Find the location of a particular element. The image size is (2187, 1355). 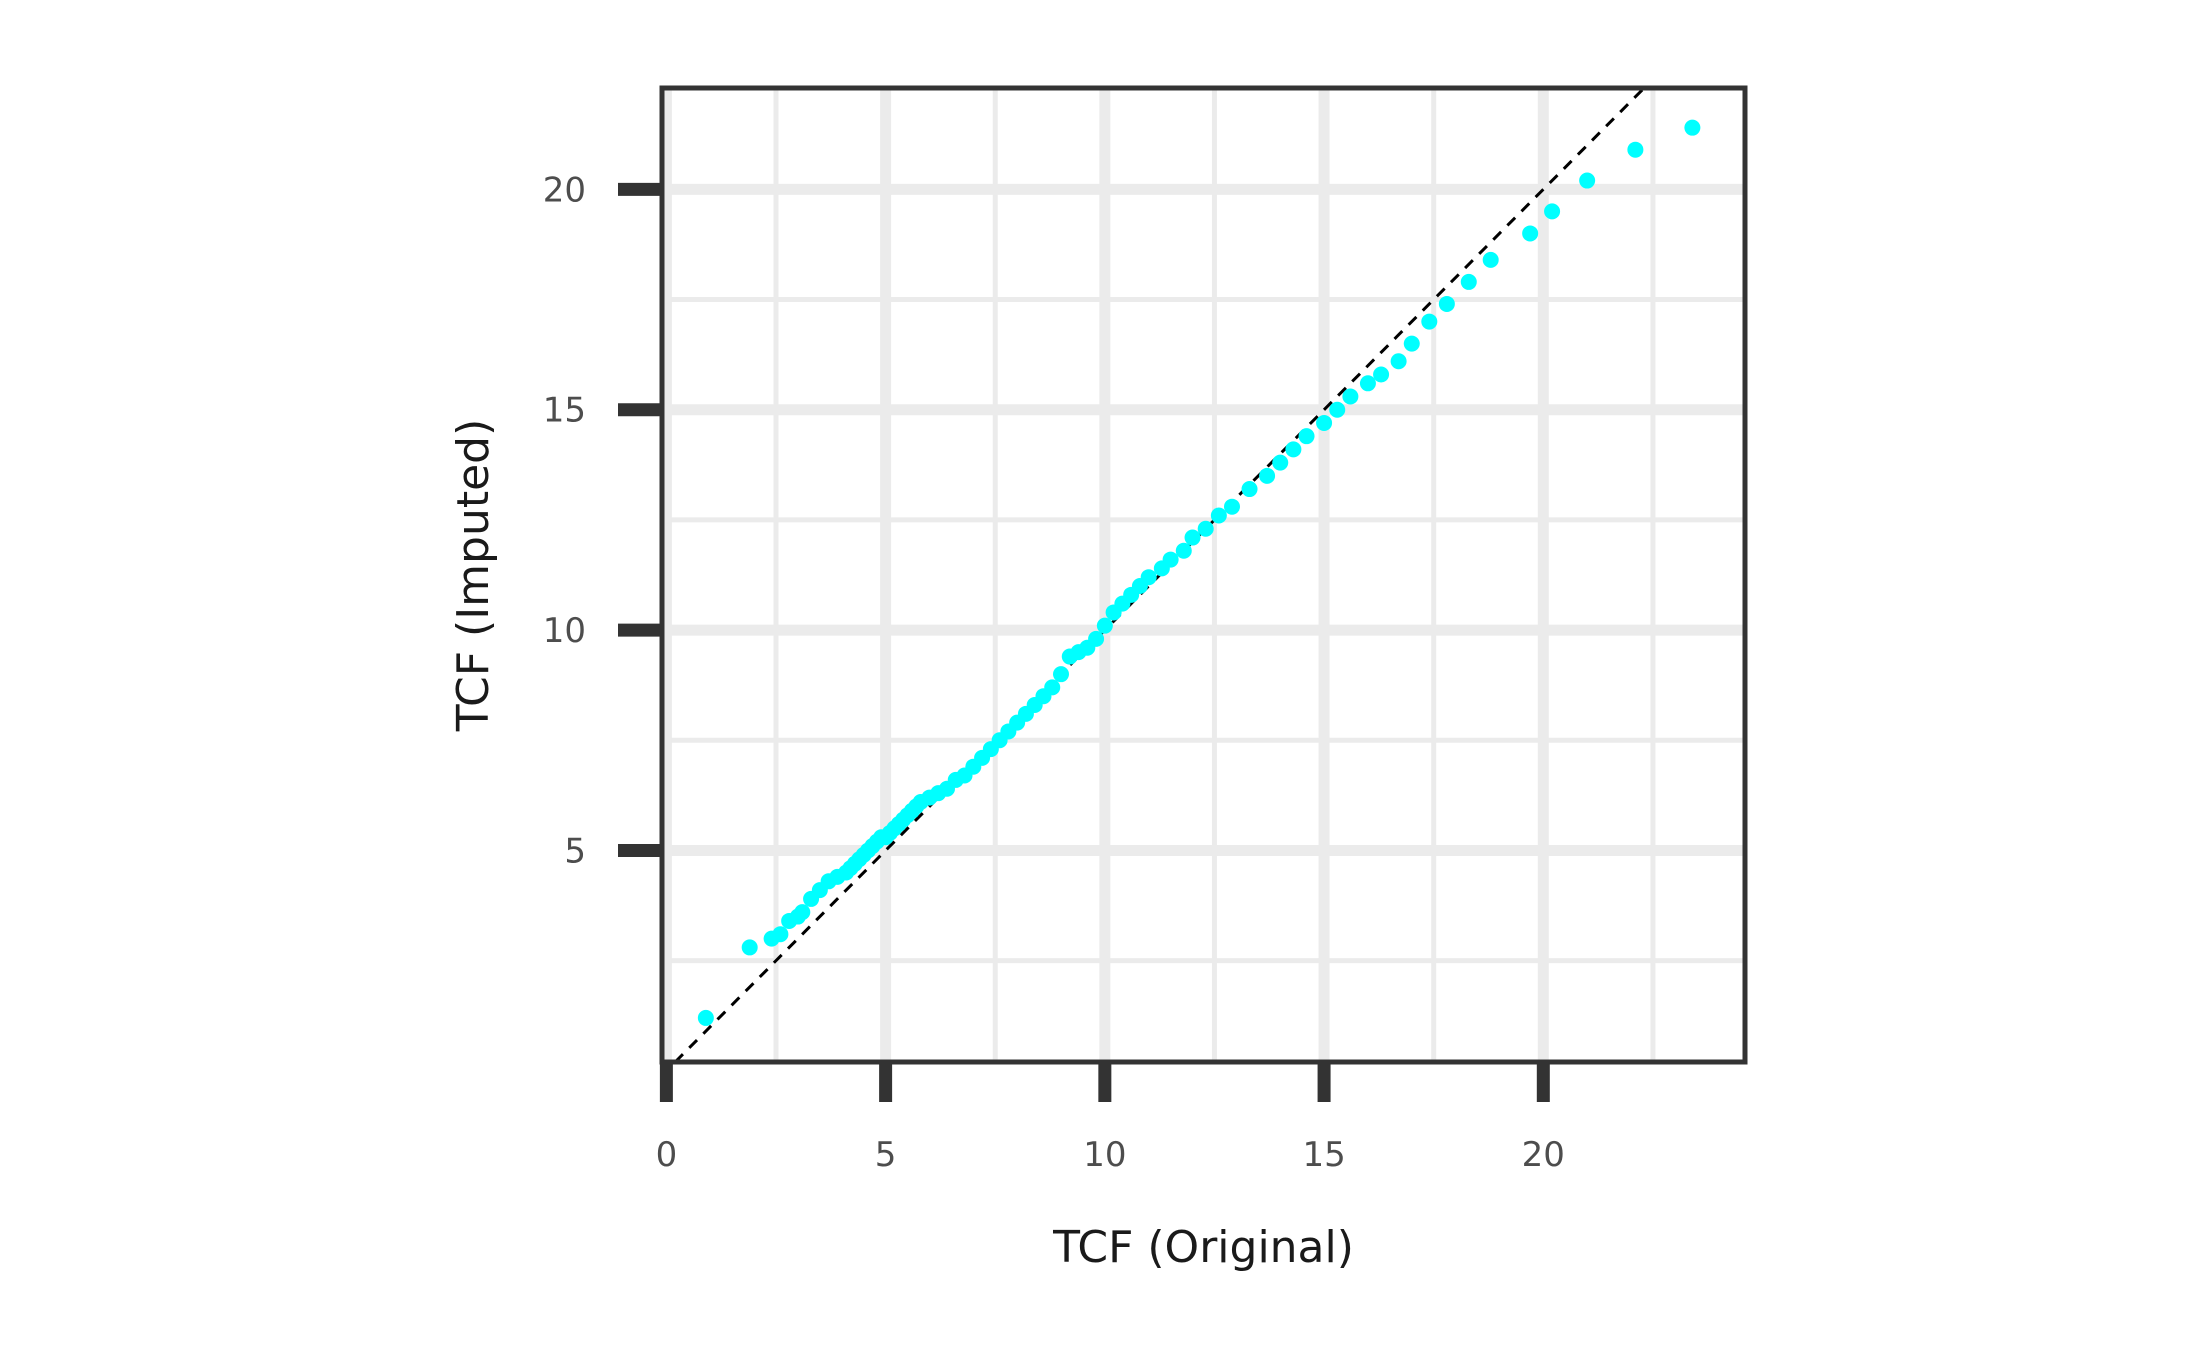

y-tick-label: 15 is located at coordinates (564, 411).